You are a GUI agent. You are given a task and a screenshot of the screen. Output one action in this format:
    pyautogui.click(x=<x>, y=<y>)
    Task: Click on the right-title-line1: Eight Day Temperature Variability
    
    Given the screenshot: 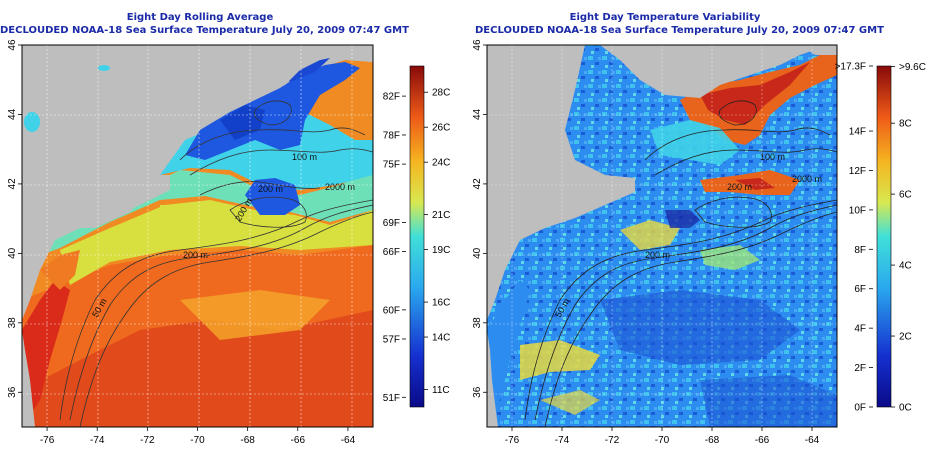 What is the action you would take?
    pyautogui.click(x=665, y=17)
    